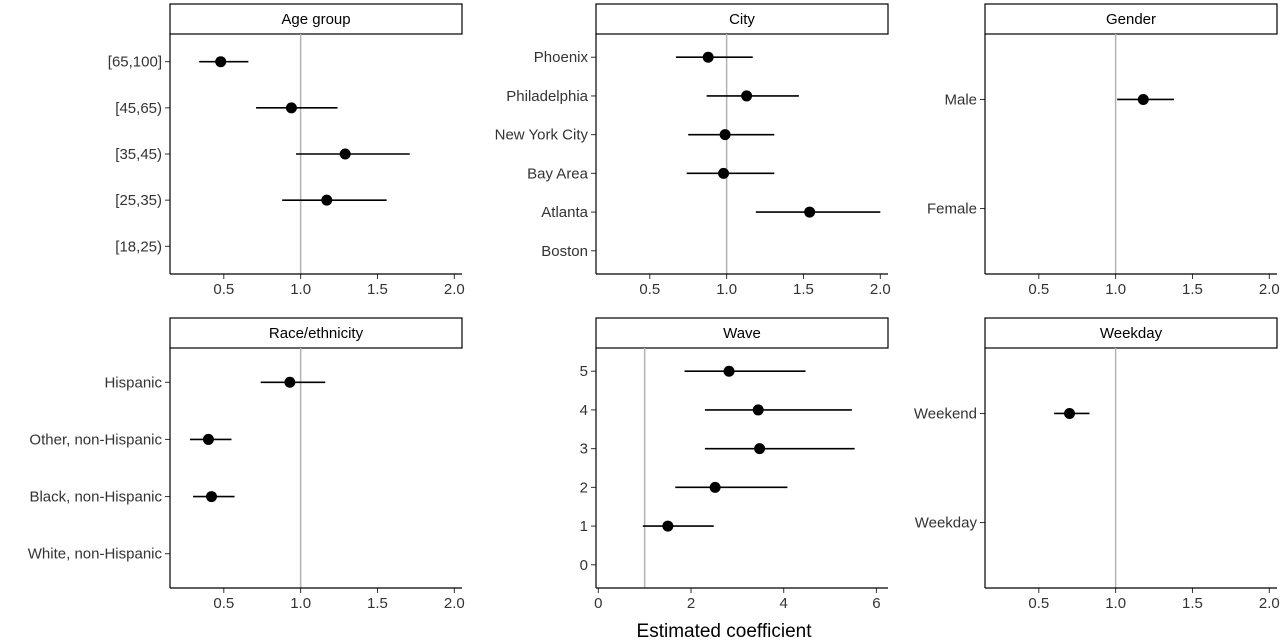 This screenshot has height=640, width=1280. I want to click on facet-strip-label: Wave, so click(742, 333).